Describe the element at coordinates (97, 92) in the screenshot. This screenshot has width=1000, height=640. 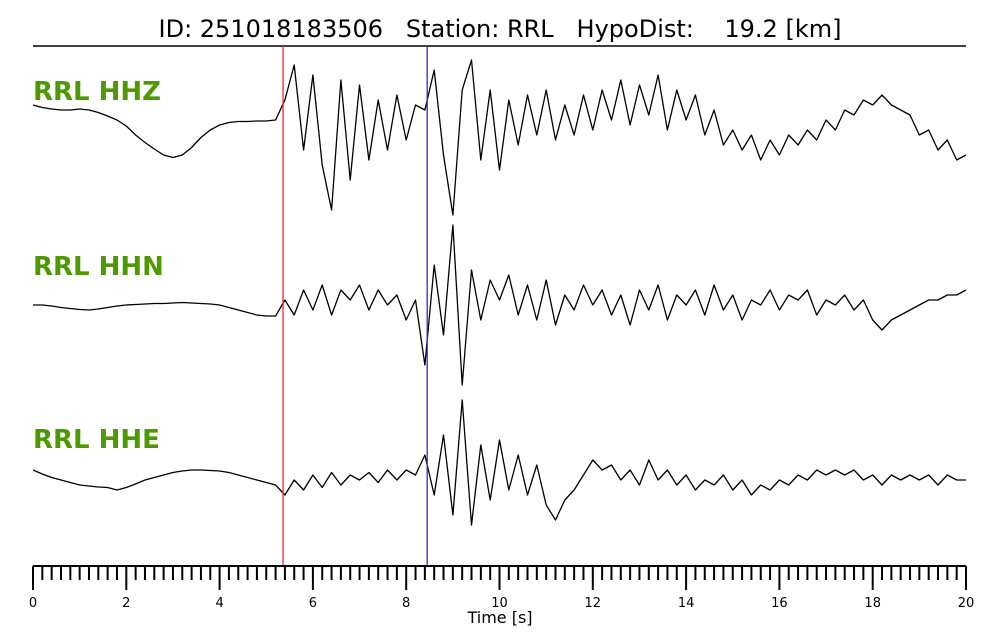
I see `channel-label: RRL HHZ` at that location.